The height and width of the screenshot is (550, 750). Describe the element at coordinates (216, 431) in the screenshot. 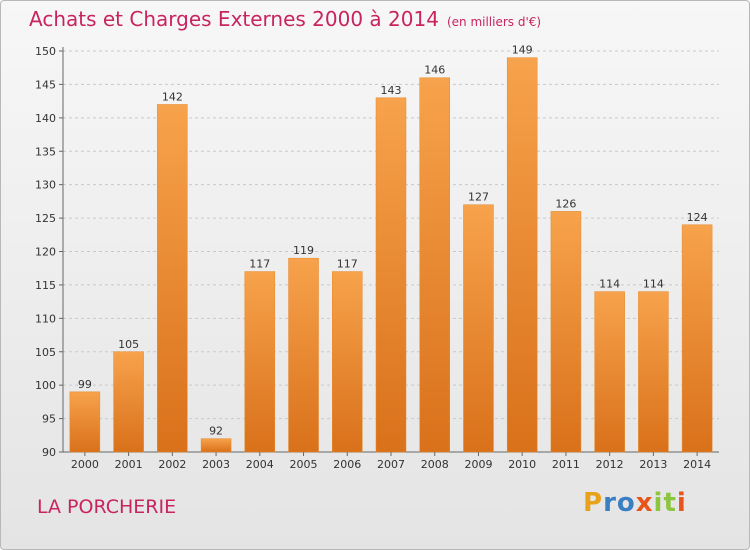

I see `bar-value-label: 92` at that location.